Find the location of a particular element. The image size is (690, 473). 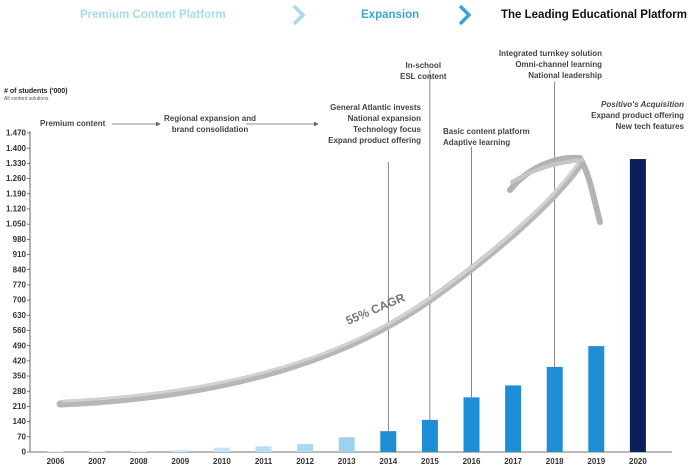

bar-2020 is located at coordinates (637, 305).